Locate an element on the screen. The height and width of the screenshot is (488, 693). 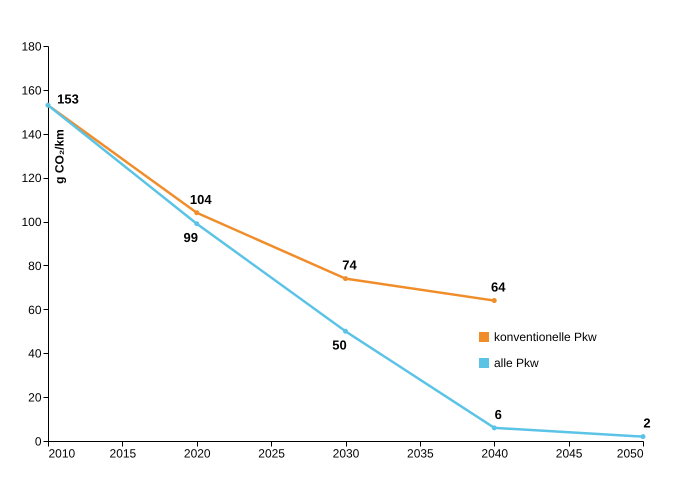
x-tick-label: 2010 is located at coordinates (62, 453).